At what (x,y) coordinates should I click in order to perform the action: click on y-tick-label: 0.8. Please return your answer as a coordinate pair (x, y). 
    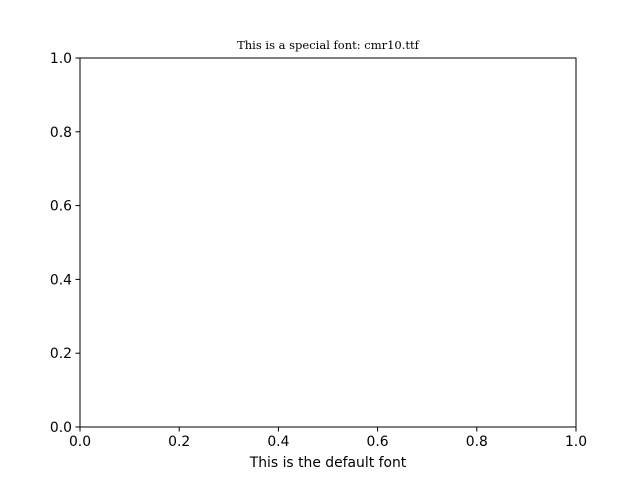
    Looking at the image, I should click on (61, 133).